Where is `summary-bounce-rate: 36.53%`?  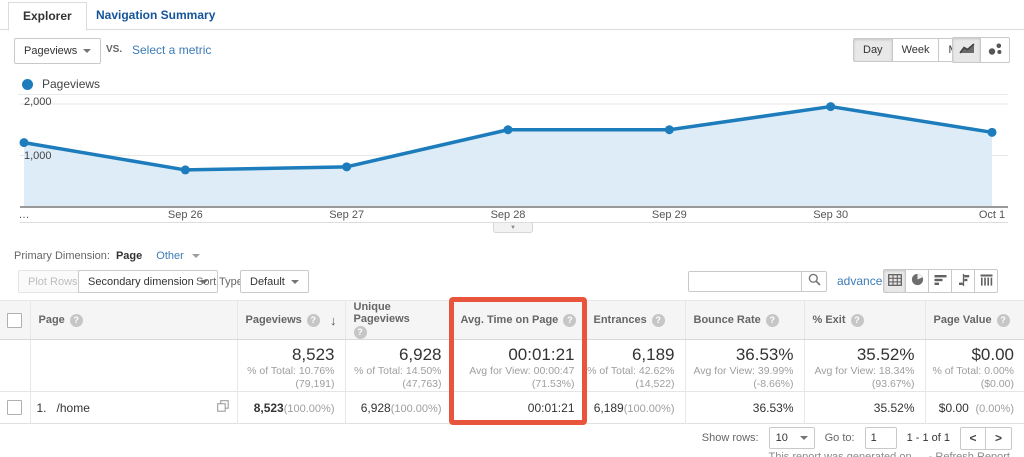 summary-bounce-rate: 36.53% is located at coordinates (764, 354).